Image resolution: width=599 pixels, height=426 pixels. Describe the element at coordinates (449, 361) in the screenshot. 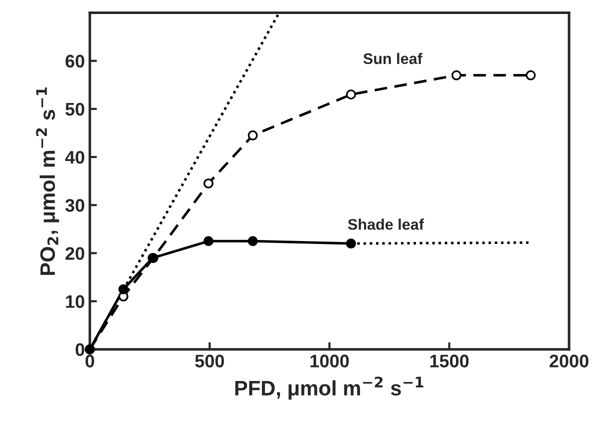

I see `x-tick-label: 1500` at that location.